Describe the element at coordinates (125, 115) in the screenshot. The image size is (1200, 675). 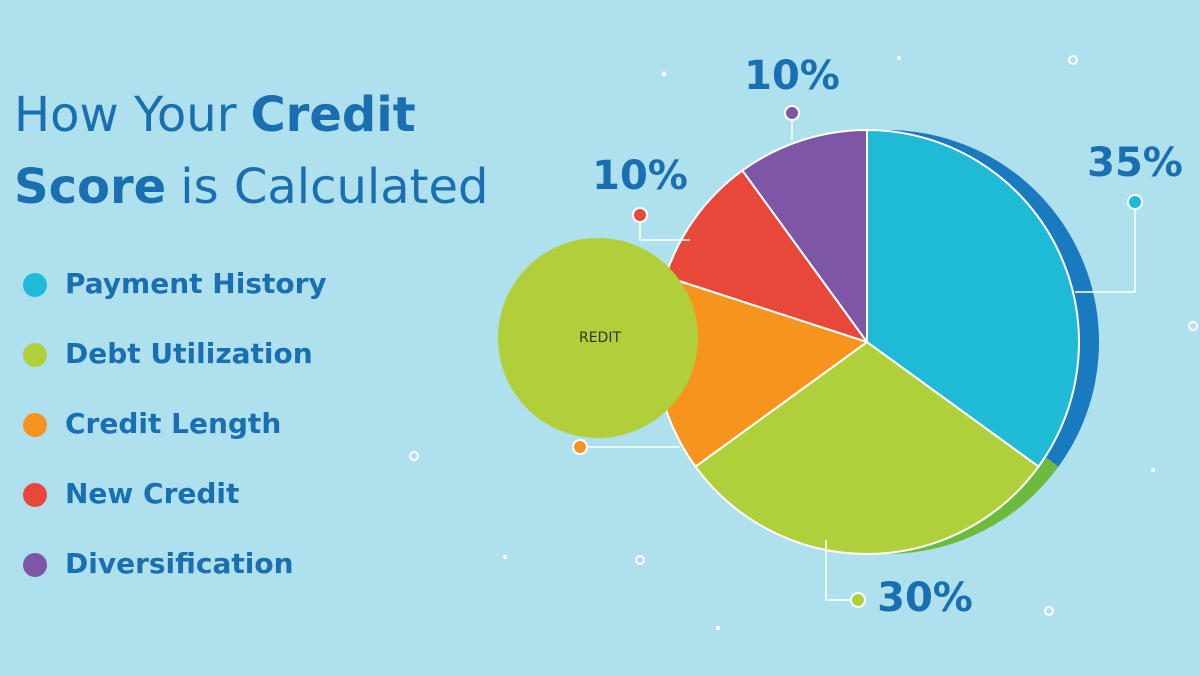
I see `title-part: How Your` at that location.